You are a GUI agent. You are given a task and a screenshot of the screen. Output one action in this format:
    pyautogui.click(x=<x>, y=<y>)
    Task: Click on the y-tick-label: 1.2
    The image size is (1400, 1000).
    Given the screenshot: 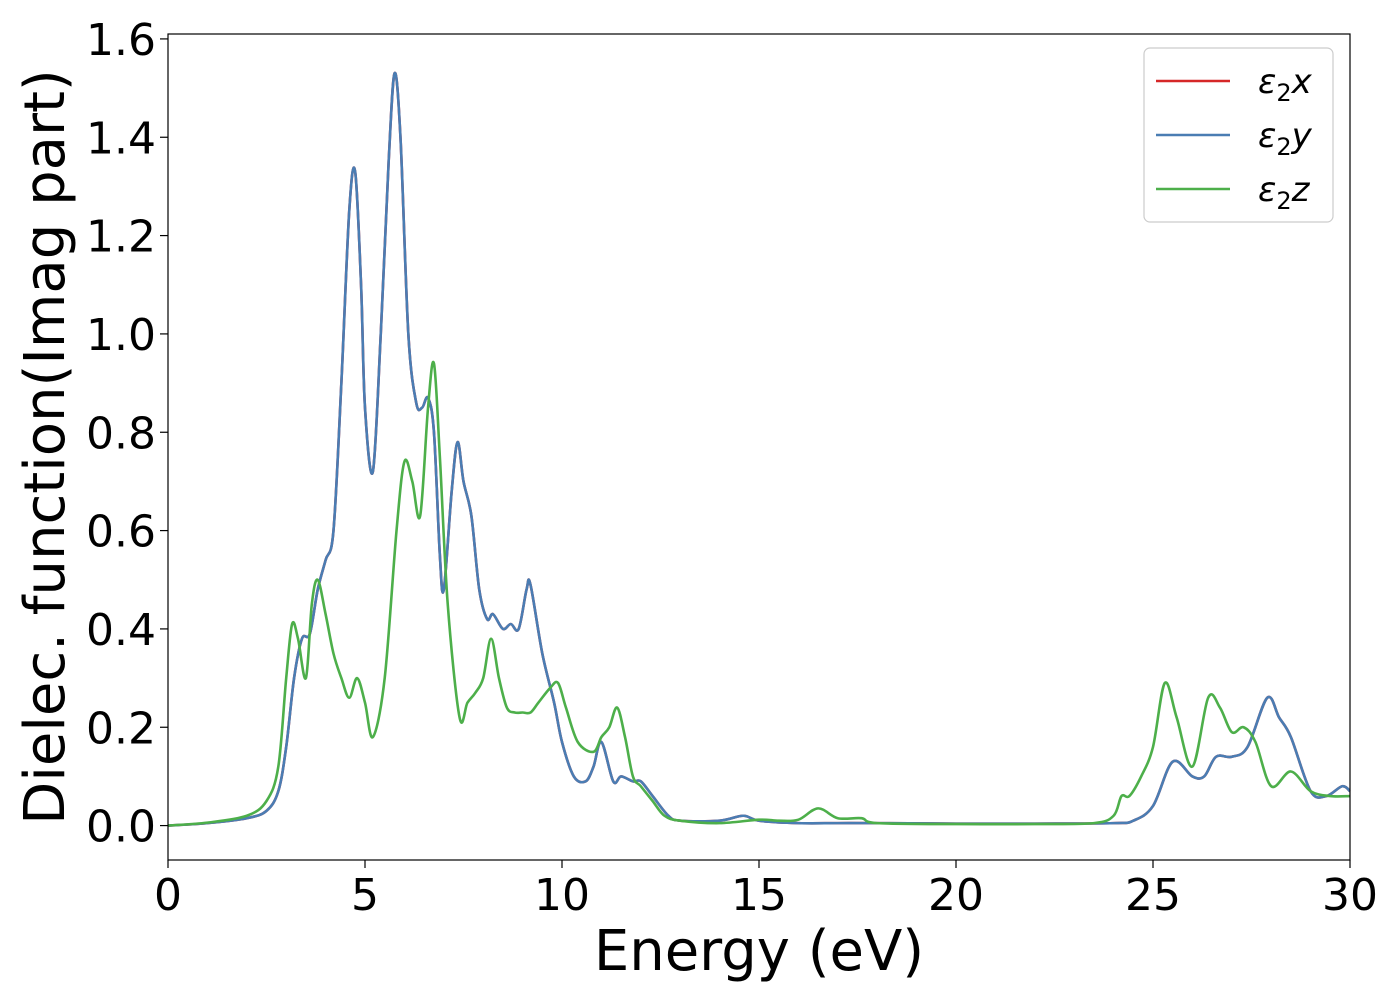 What is the action you would take?
    pyautogui.click(x=121, y=237)
    